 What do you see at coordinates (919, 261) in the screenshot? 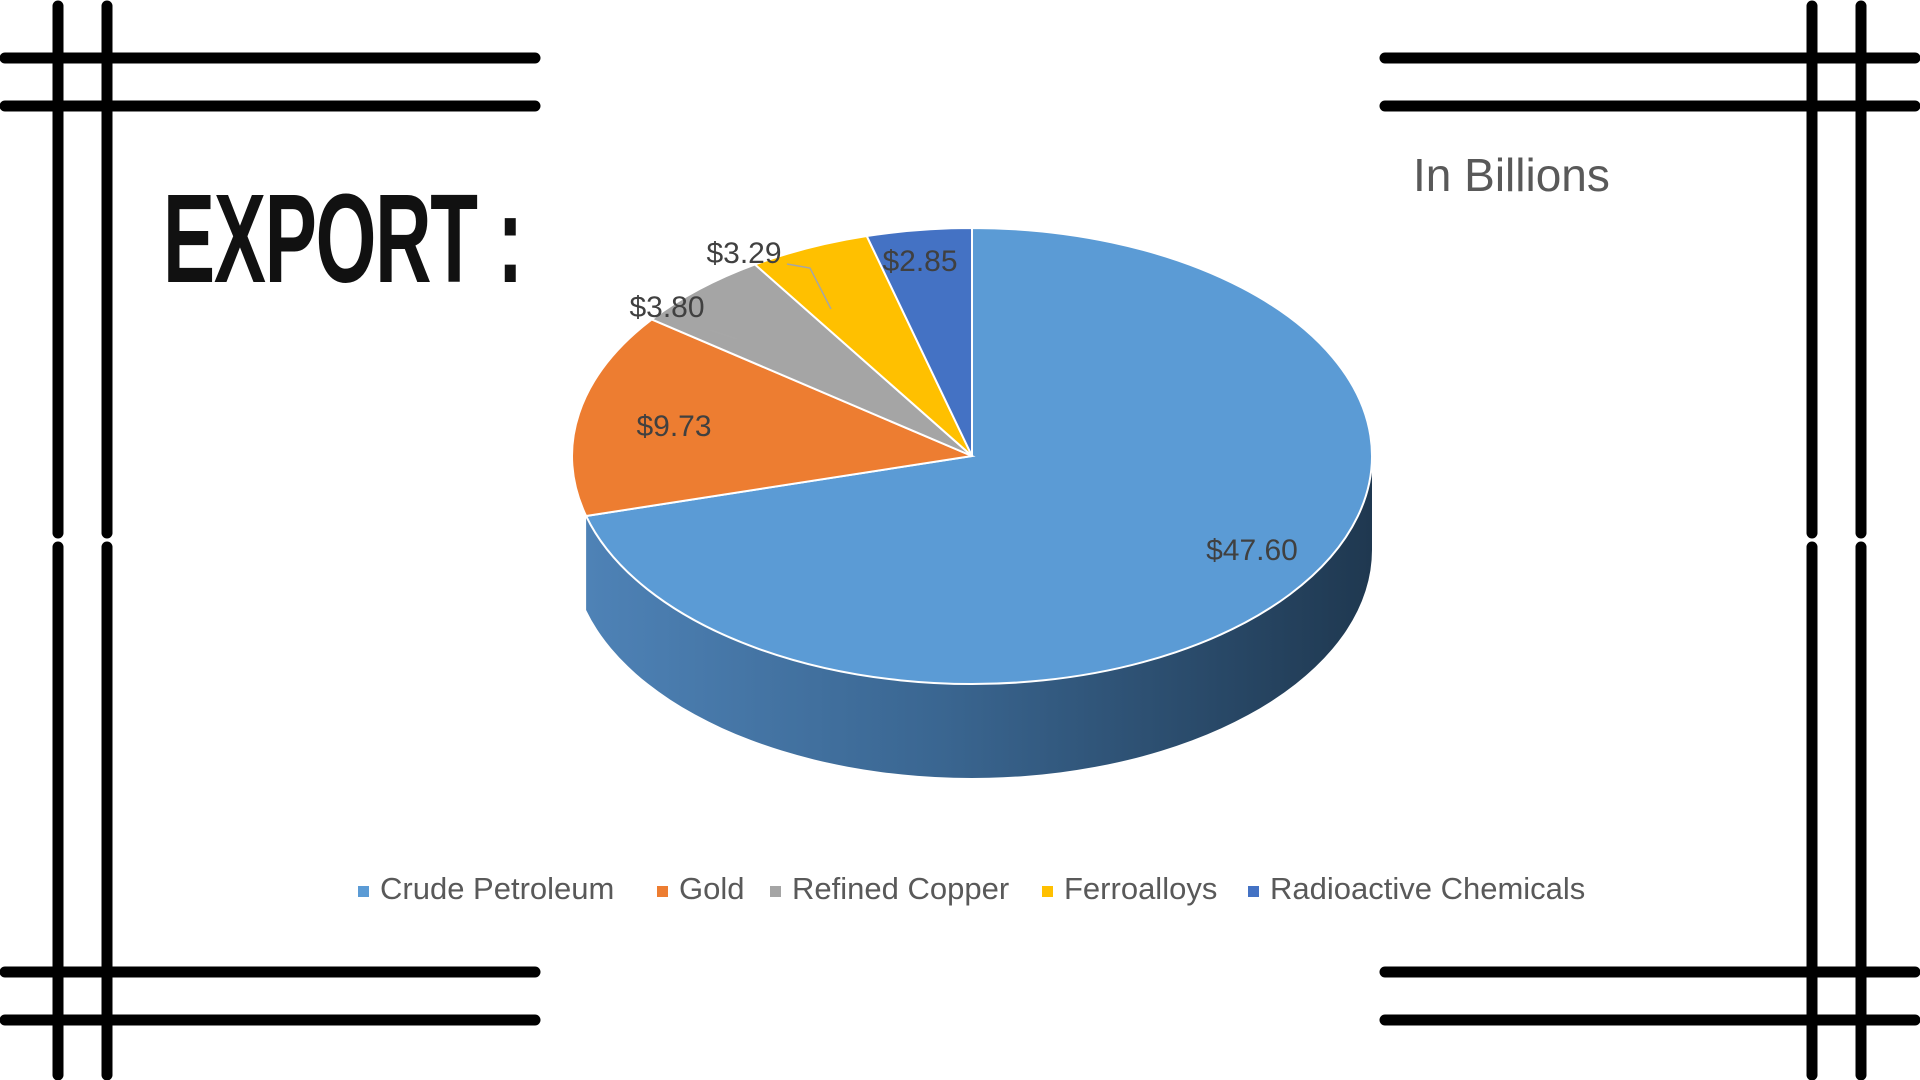
I see `data-label: $2.85` at bounding box center [919, 261].